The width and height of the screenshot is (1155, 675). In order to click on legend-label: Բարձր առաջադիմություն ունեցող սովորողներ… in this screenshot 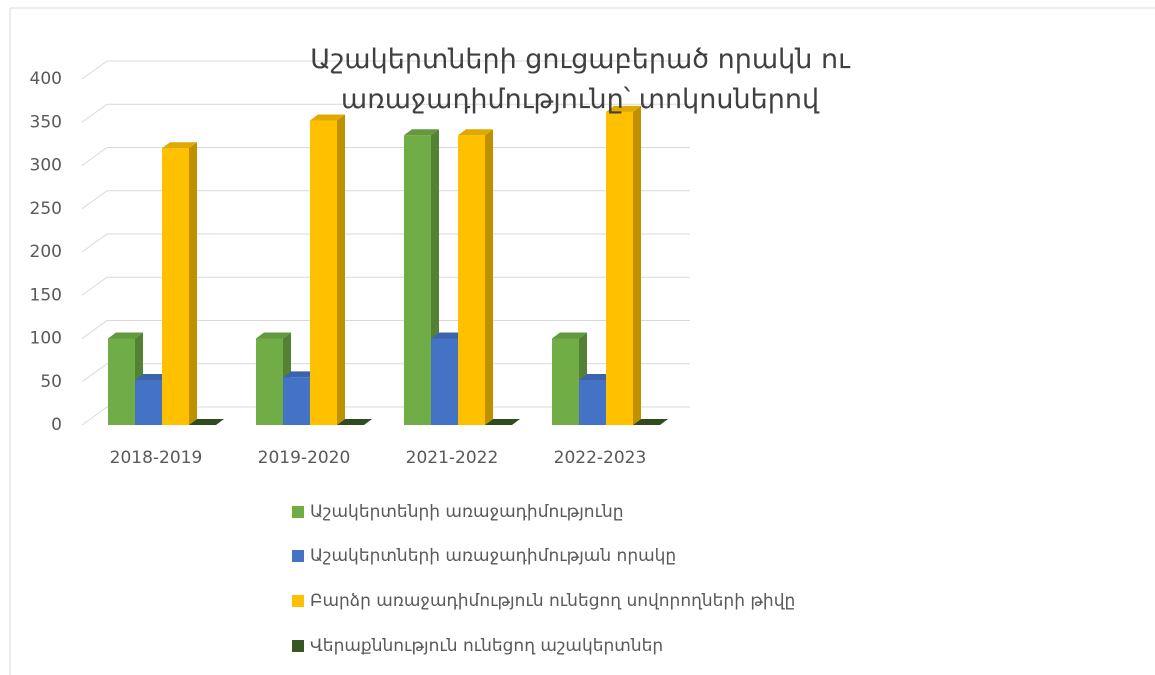, I will do `click(552, 601)`.